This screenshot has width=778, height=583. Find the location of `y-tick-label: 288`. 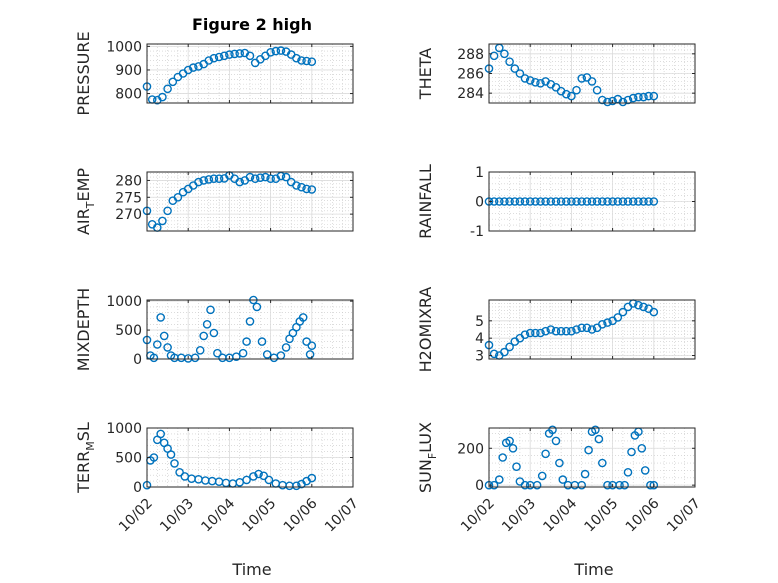

y-tick-label: 288 is located at coordinates (470, 55).